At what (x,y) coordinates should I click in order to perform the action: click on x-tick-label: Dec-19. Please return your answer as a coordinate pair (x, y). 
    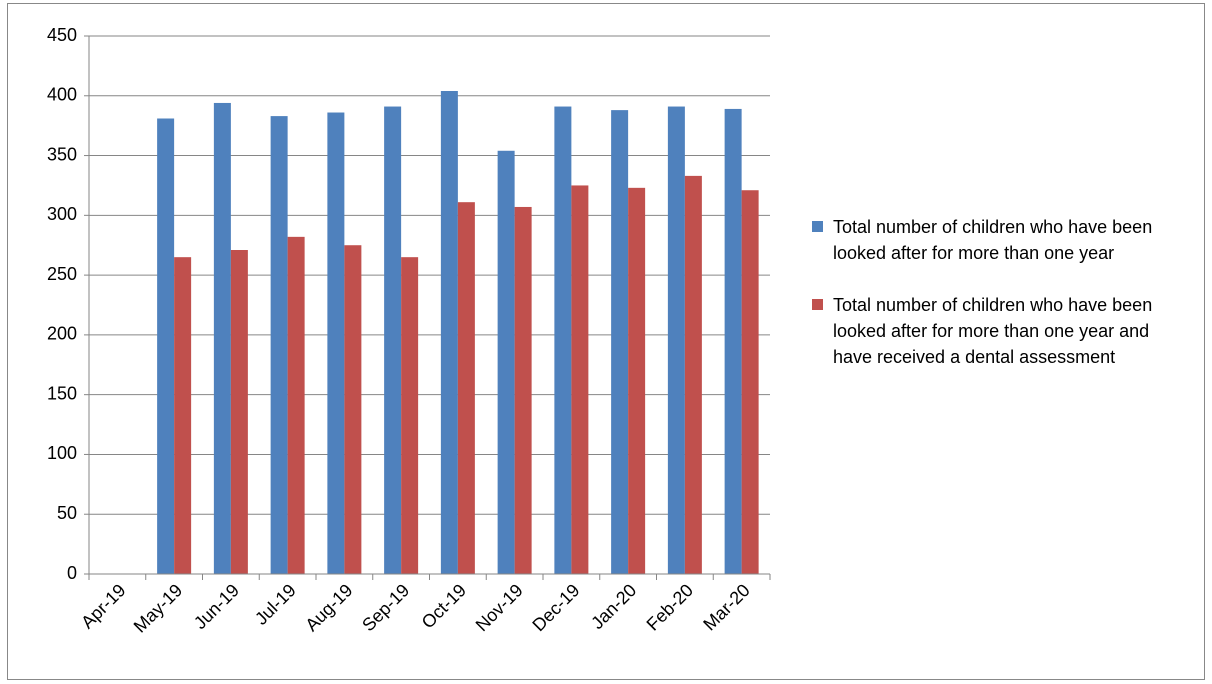
    Looking at the image, I should click on (555, 607).